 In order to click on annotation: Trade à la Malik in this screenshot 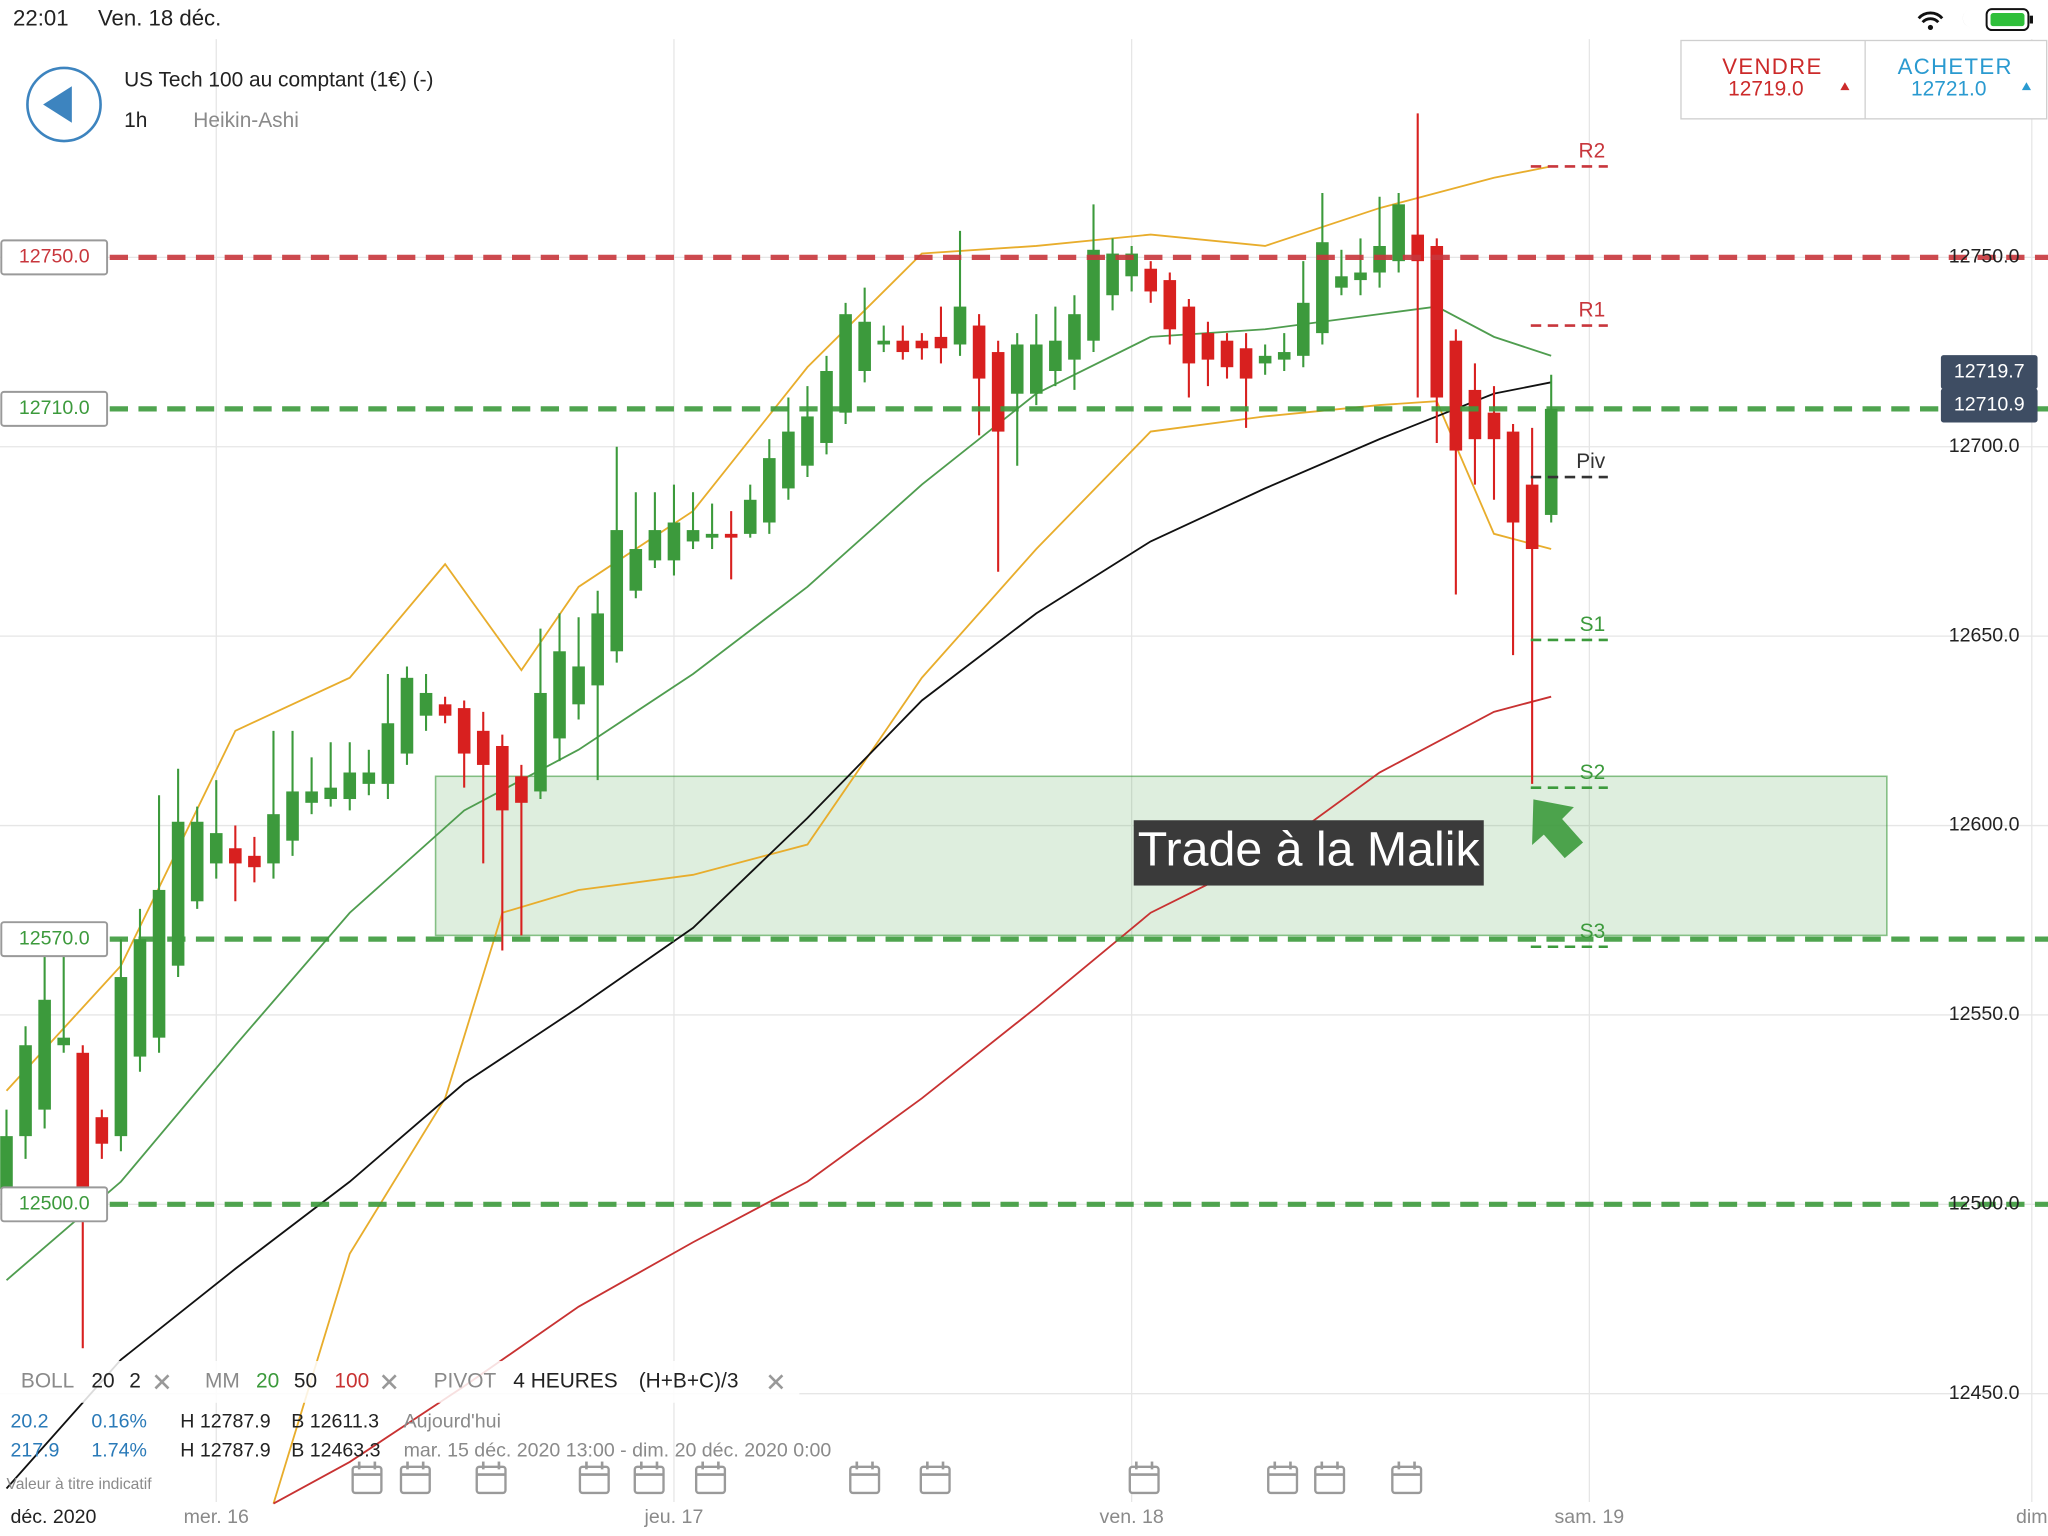, I will do `click(1309, 850)`.